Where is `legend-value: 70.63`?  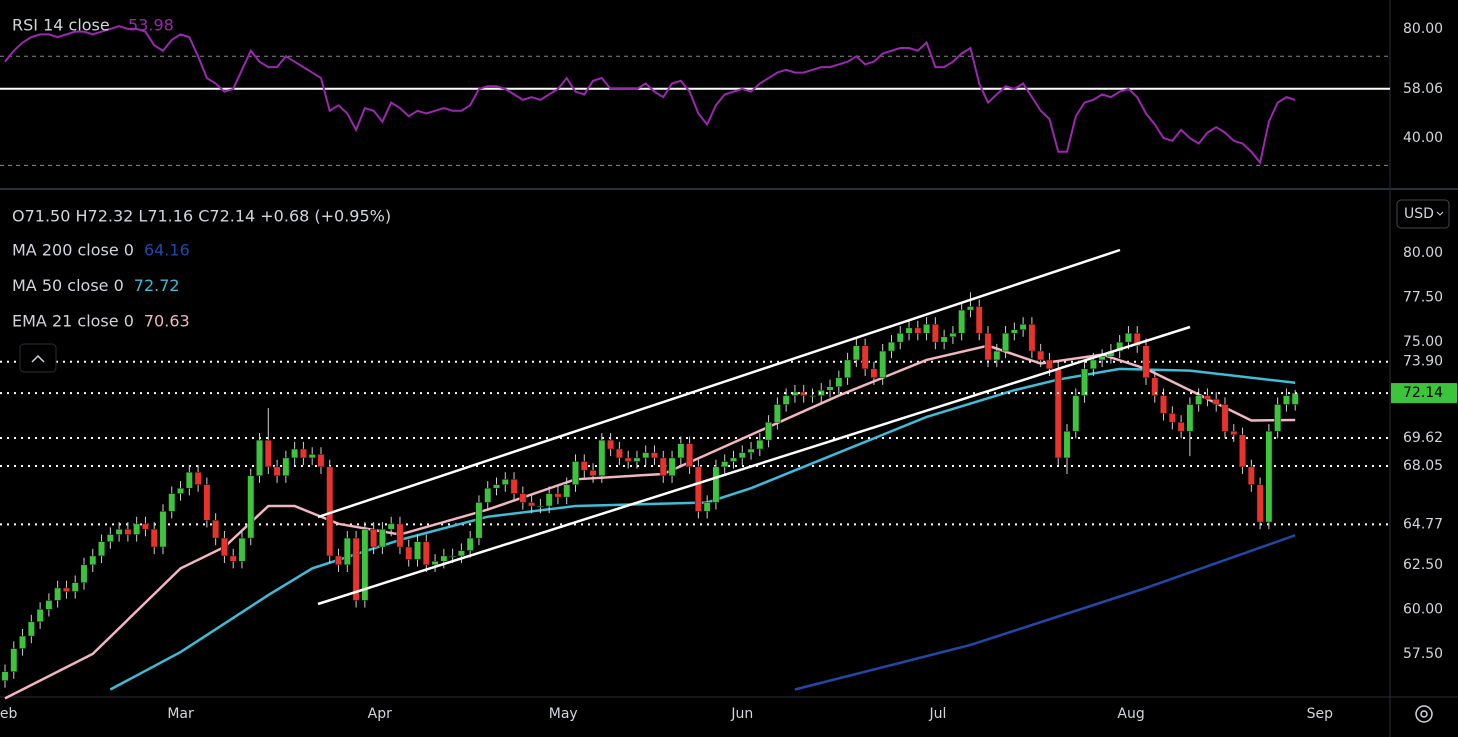
legend-value: 70.63 is located at coordinates (167, 321).